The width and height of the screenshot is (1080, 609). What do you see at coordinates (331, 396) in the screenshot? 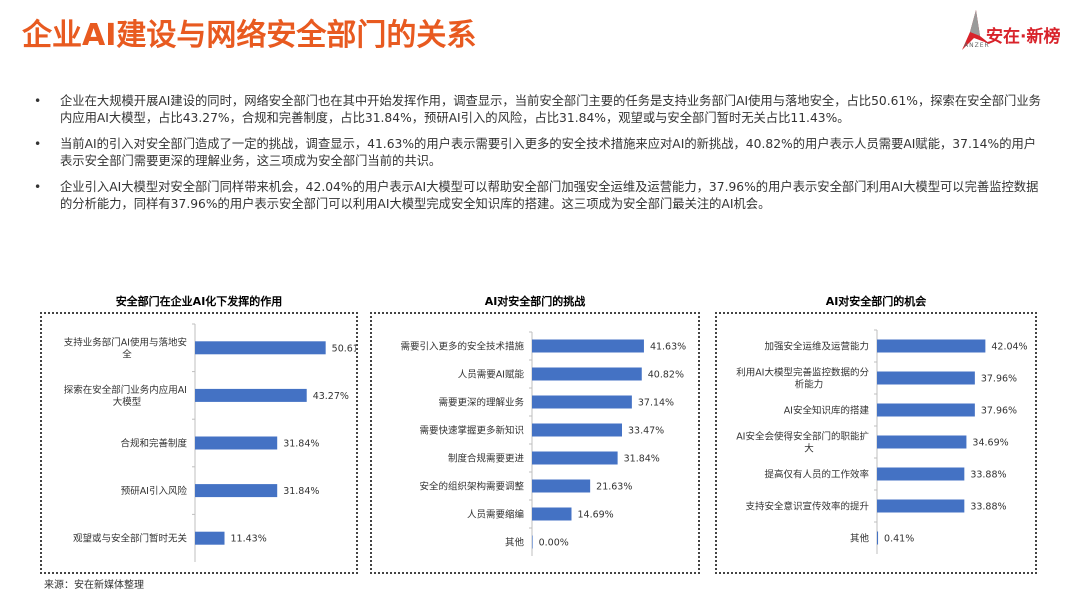
I see `data-label: 43.27%` at bounding box center [331, 396].